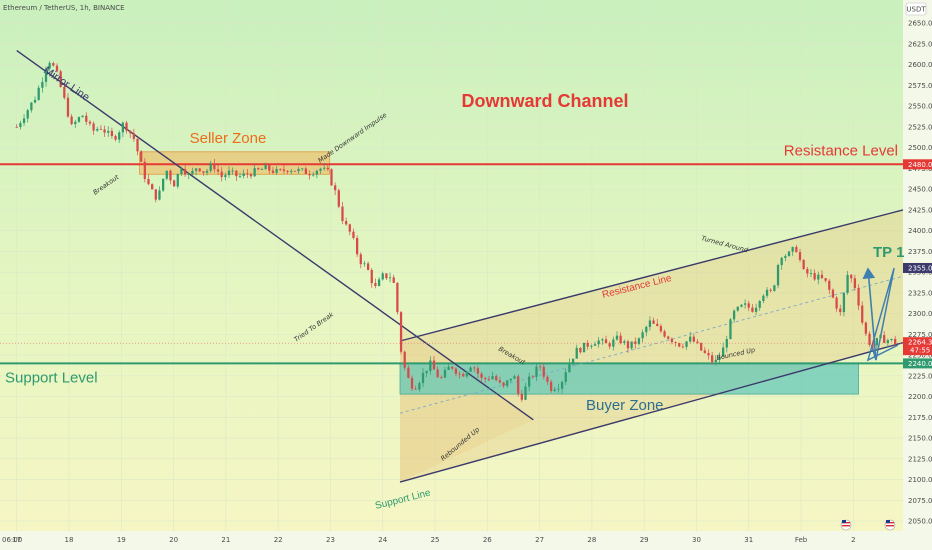 This screenshot has width=932, height=550. Describe the element at coordinates (915, 9) in the screenshot. I see `currency-badge: USDT` at that location.